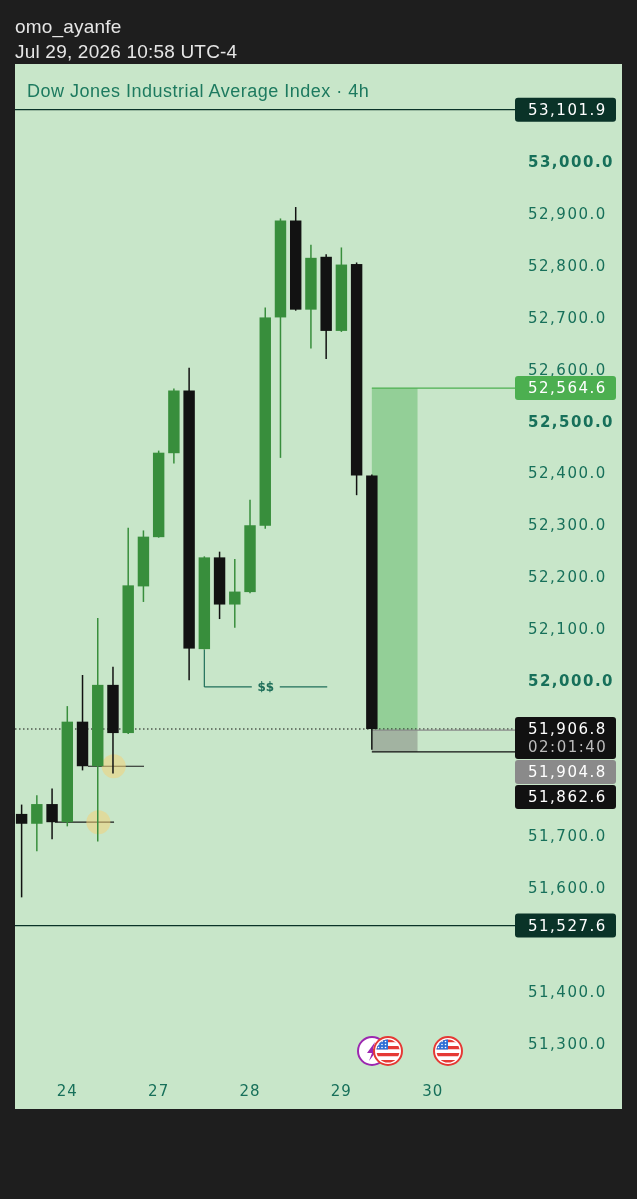  I want to click on ref-line-label: 51,904.8, so click(567, 772).